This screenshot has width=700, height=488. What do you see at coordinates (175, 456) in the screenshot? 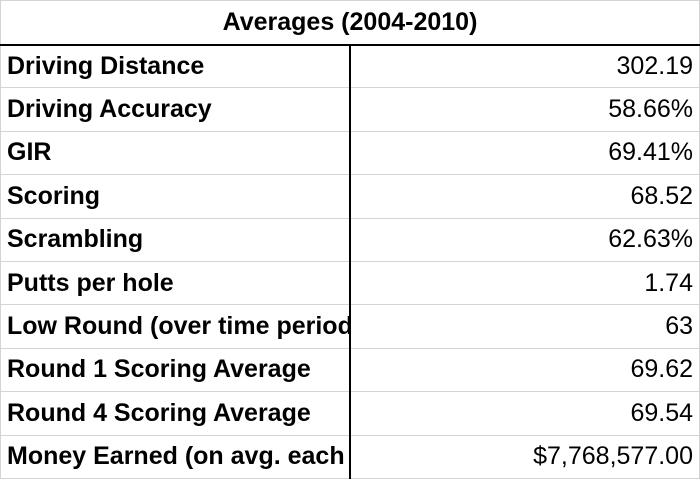
I see `stat-label: Money Earned (on avg. each yr)` at bounding box center [175, 456].